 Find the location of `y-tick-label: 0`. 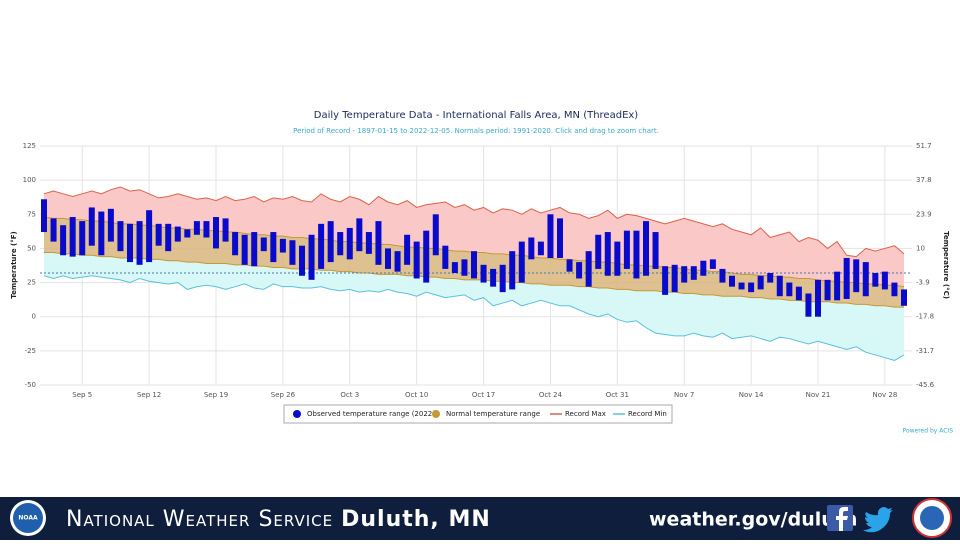

y-tick-label: 0 is located at coordinates (34, 317).